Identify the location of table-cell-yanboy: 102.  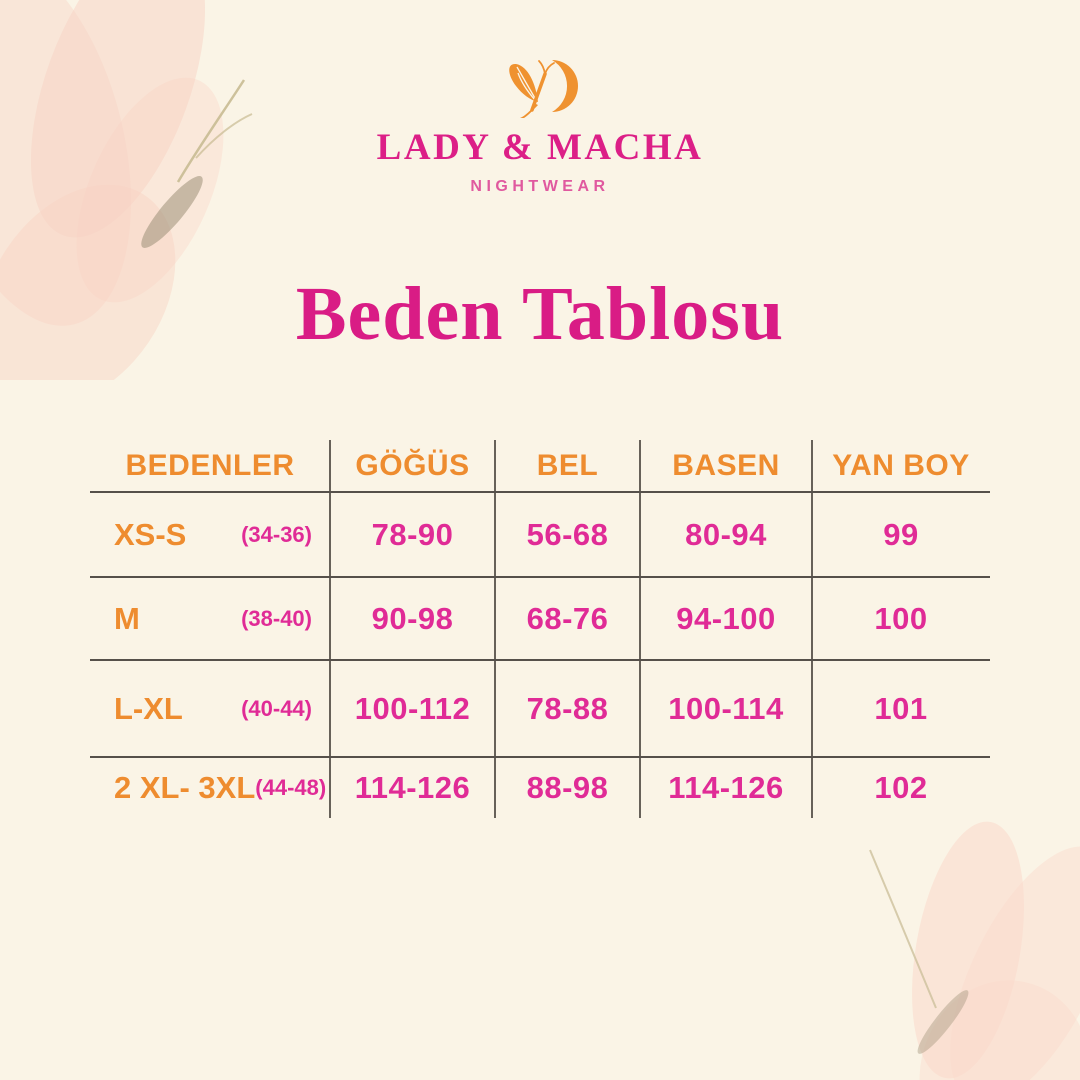
(901, 787).